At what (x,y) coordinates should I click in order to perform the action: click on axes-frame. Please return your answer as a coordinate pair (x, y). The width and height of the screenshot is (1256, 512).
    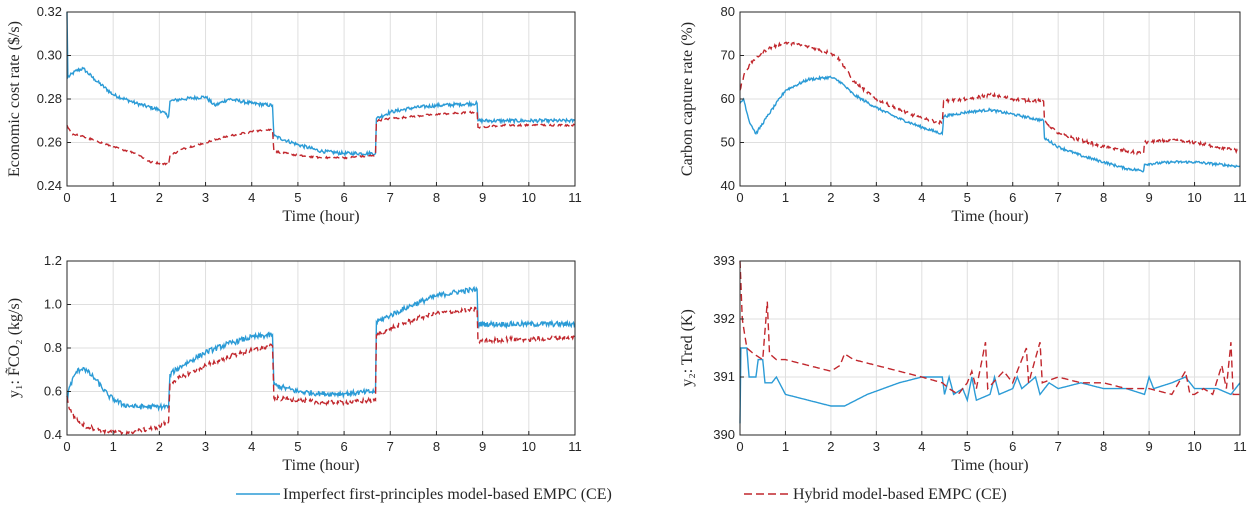
    Looking at the image, I should click on (990, 348).